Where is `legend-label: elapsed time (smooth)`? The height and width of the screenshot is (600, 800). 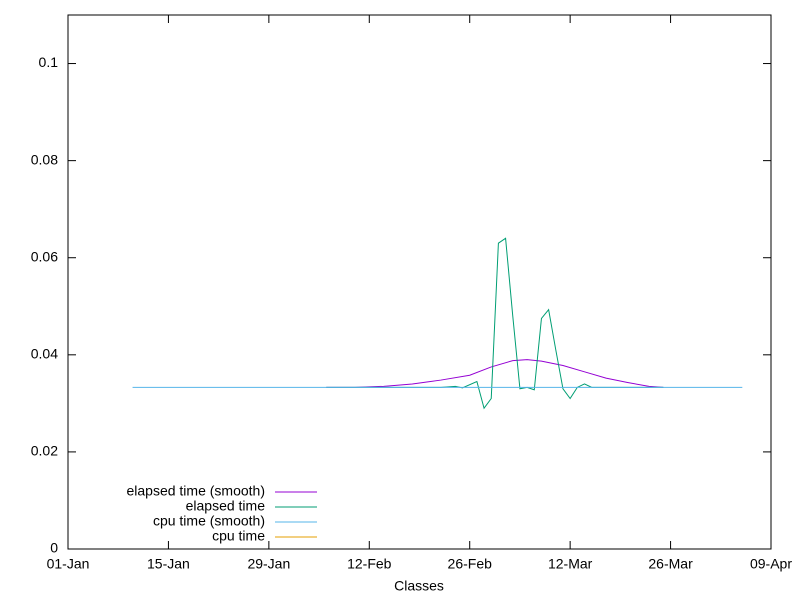
legend-label: elapsed time (smooth) is located at coordinates (195, 491).